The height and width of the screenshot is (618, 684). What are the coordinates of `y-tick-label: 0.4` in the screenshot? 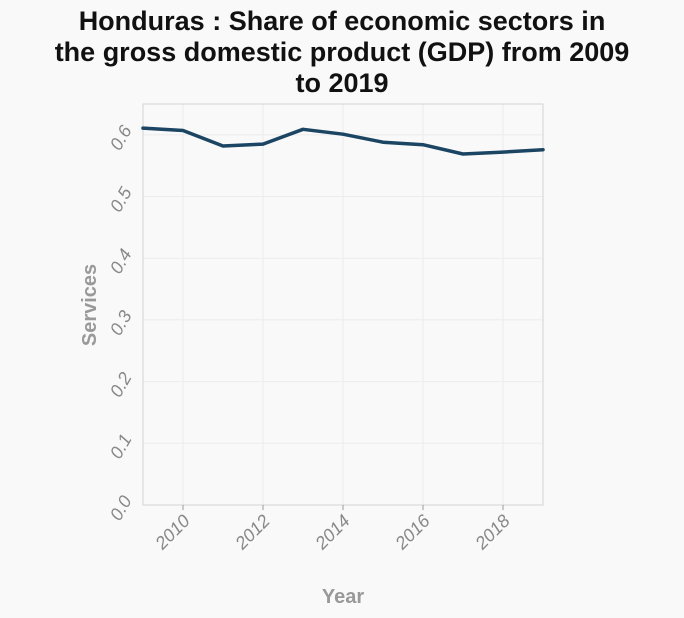 It's located at (121, 261).